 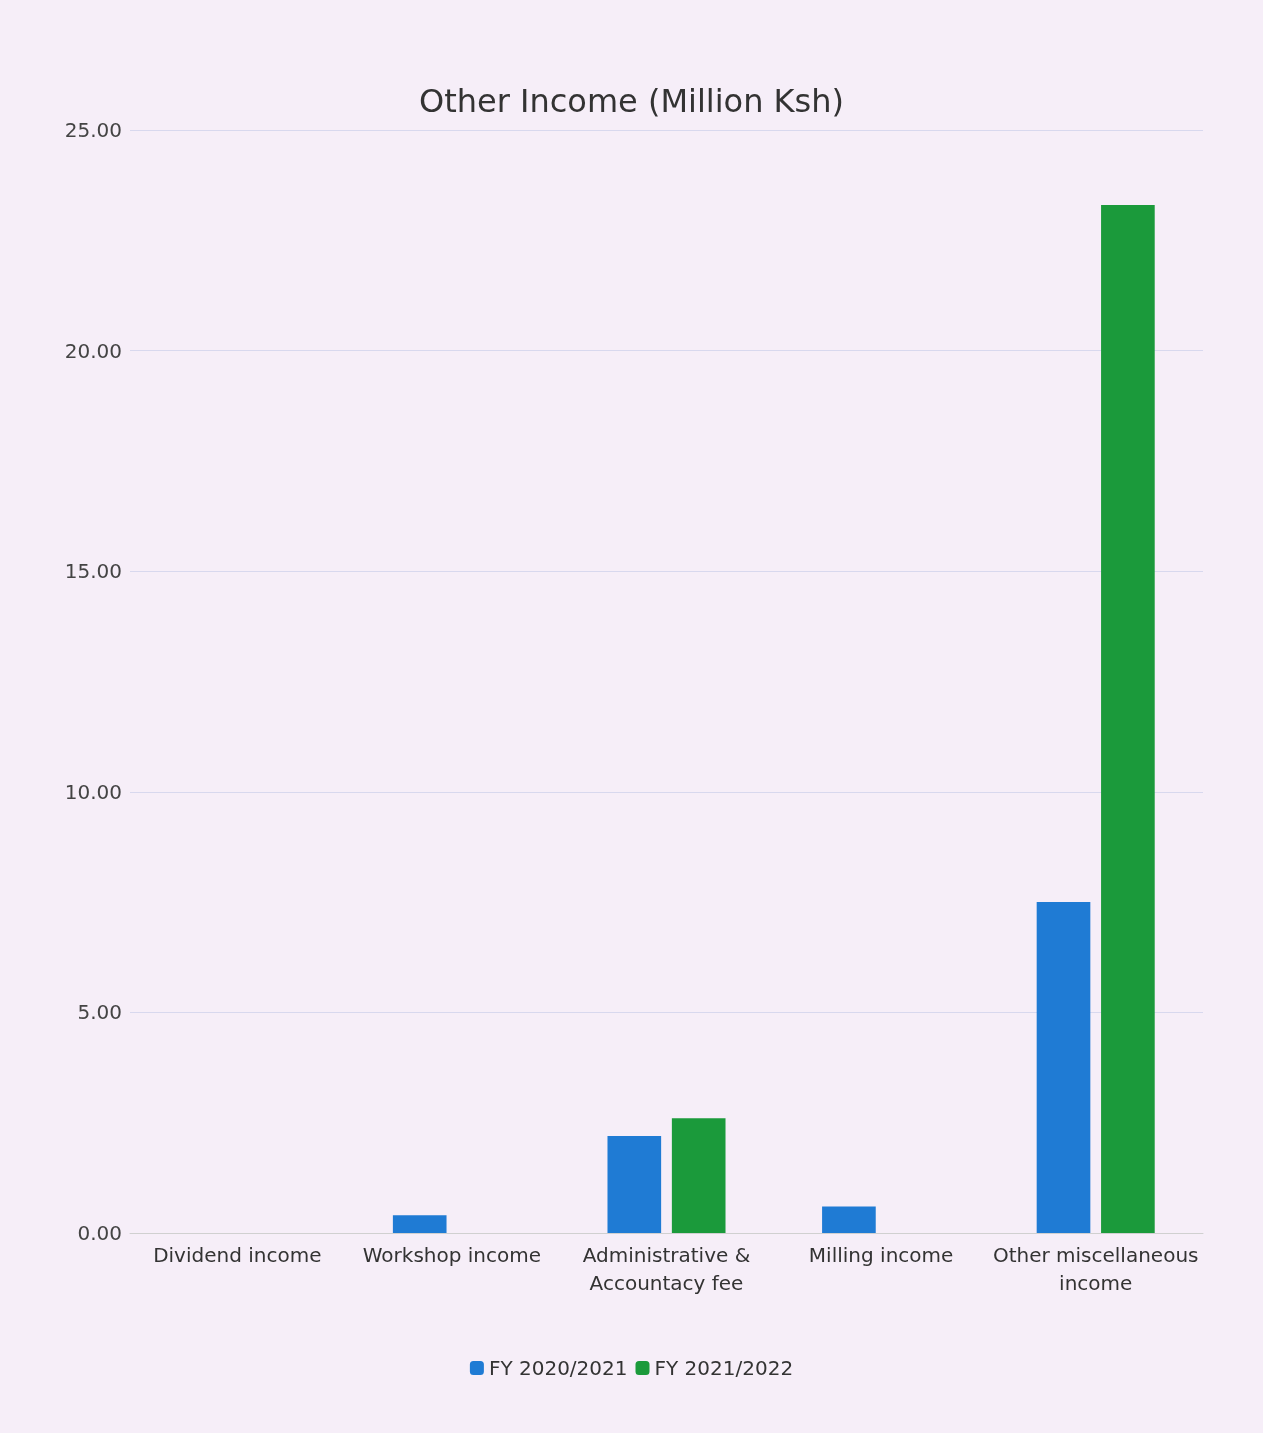 I want to click on legend-label: FY 2020/2021, so click(x=558, y=1368).